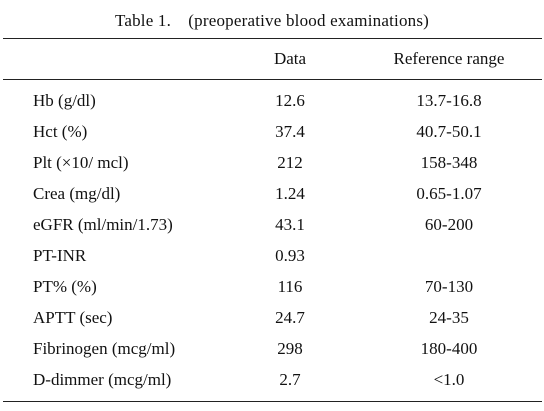 This screenshot has height=411, width=544. Describe the element at coordinates (103, 224) in the screenshot. I see `row-label: eGFR (ml/min/1.73)` at that location.